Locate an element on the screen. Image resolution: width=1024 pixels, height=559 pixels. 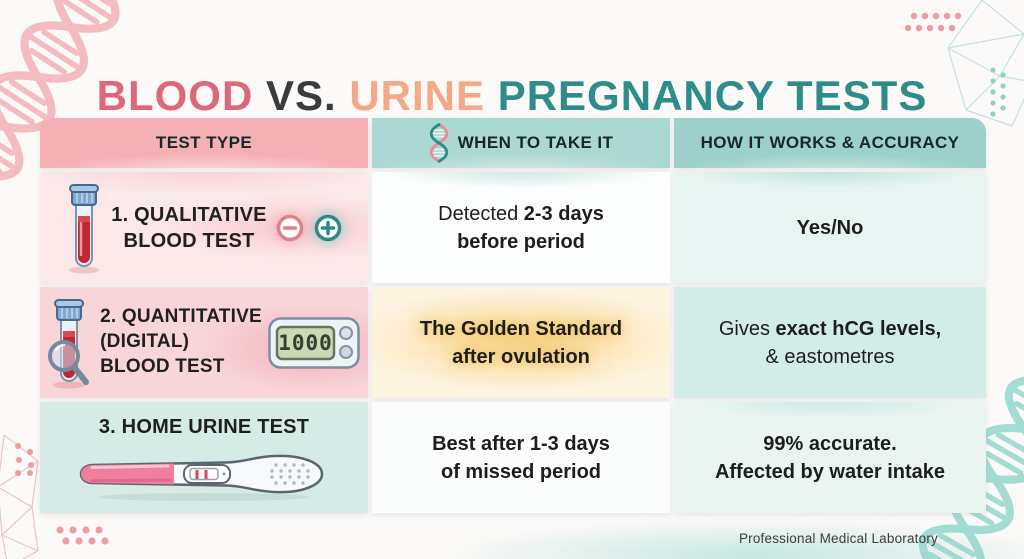
title-word-blood: BLOOD is located at coordinates (181, 96).